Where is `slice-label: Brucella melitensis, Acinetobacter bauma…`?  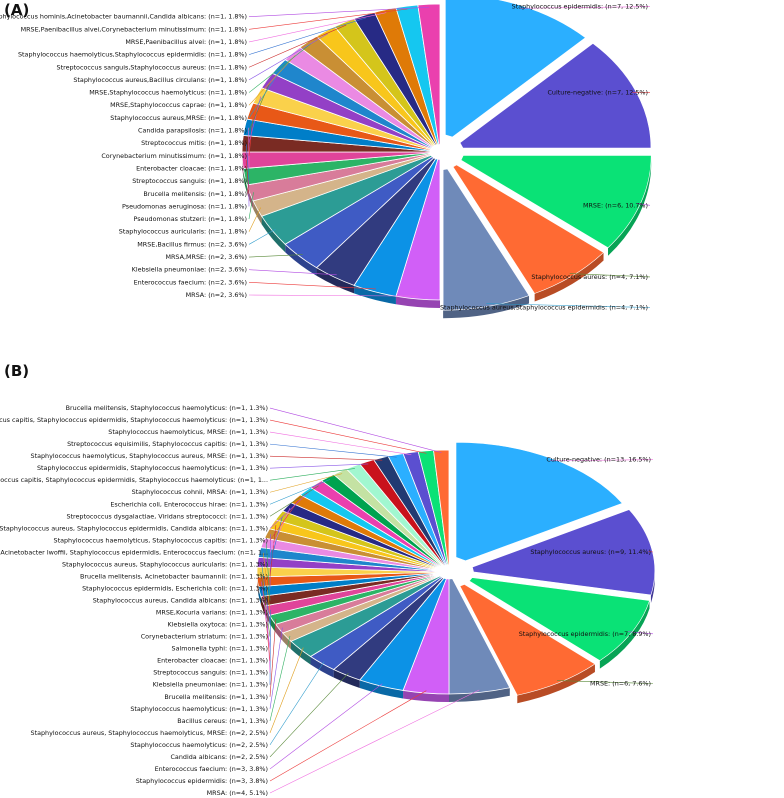 slice-label: Brucella melitensis, Acinetobacter bauma… is located at coordinates (174, 576).